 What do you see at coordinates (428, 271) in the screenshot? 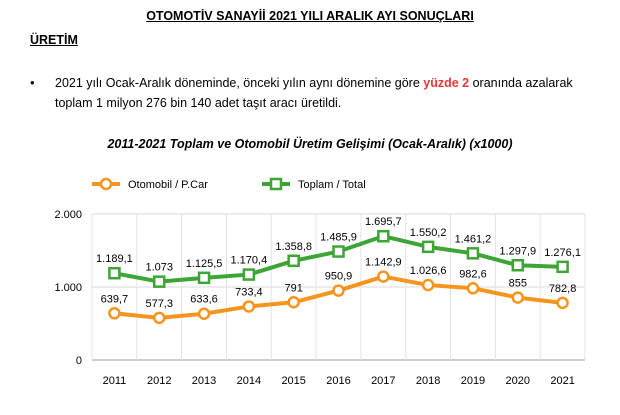
I see `data-label: 1.026,6` at bounding box center [428, 271].